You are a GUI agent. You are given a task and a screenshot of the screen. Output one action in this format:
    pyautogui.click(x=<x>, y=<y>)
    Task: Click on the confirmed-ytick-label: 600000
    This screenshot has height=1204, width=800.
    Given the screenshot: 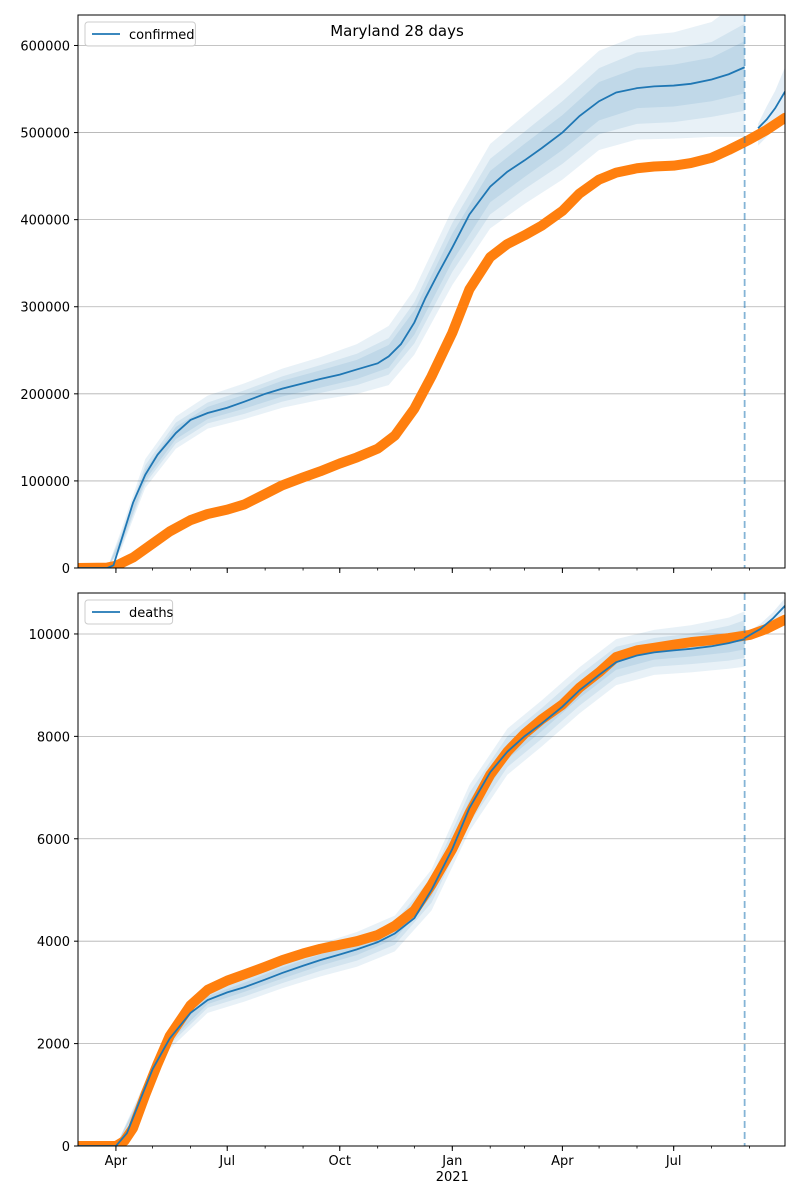 What is the action you would take?
    pyautogui.click(x=45, y=46)
    